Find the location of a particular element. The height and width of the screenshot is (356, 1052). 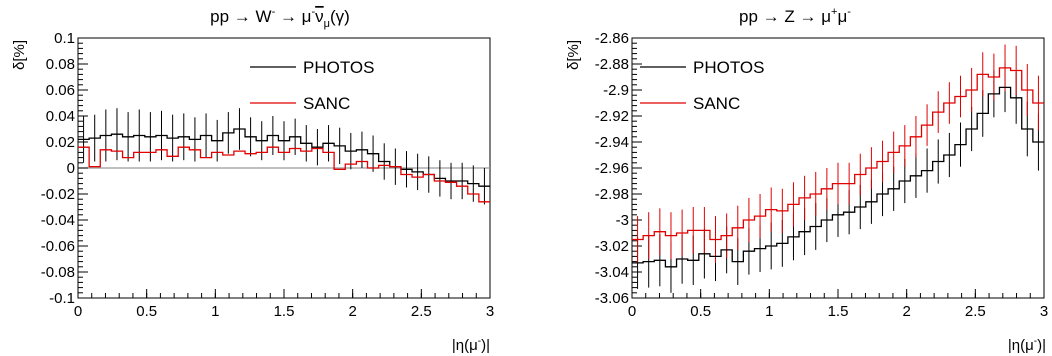

title-nu: ν is located at coordinates (319, 16).